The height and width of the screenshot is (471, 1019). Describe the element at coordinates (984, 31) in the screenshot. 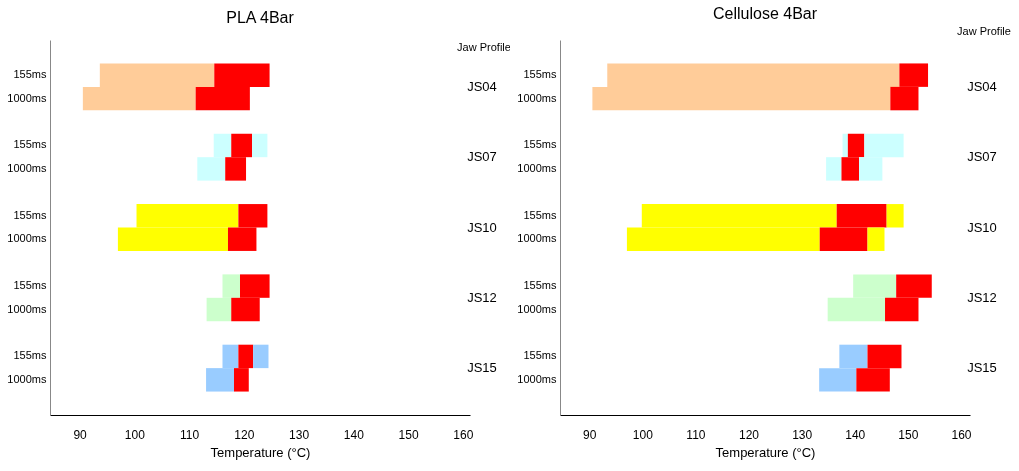

I see `text: Jaw Profile` at that location.